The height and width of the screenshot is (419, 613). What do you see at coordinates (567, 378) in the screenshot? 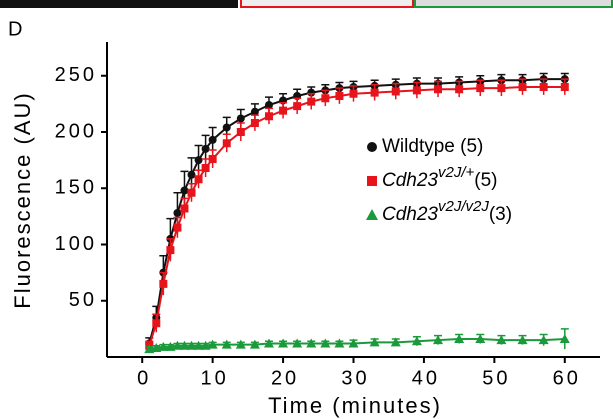
I see `x-tick-label: 60` at bounding box center [567, 378].